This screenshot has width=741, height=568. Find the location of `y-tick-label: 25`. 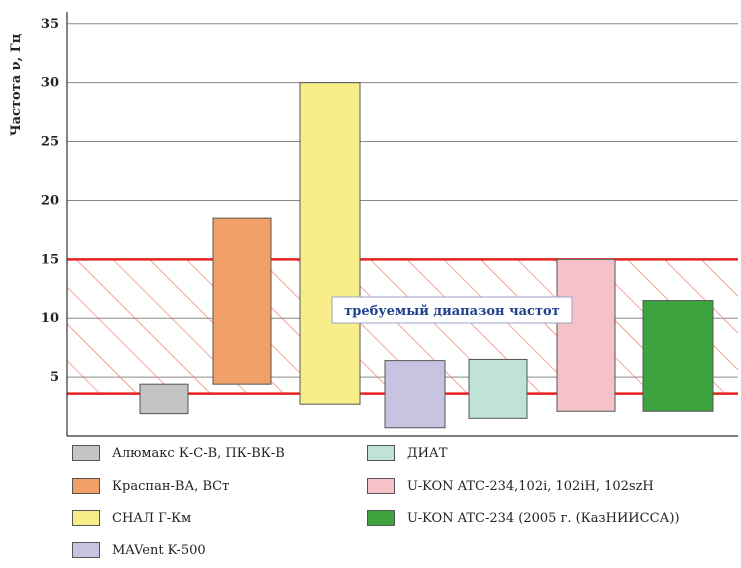

y-tick-label: 25 is located at coordinates (50, 142).